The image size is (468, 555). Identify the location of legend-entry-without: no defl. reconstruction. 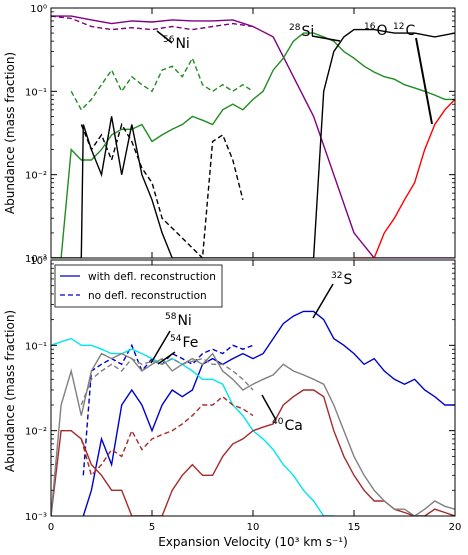
(147, 296).